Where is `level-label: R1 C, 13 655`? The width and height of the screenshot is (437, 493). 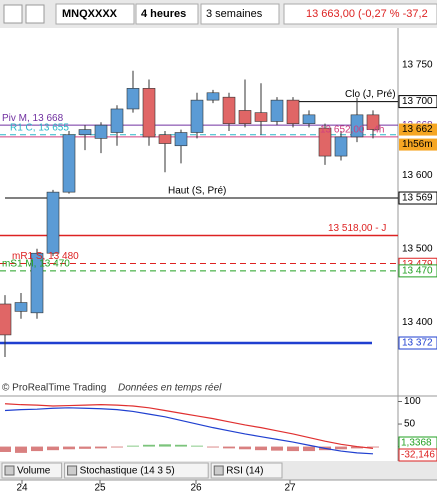
level-label: R1 C, 13 655 is located at coordinates (39, 127).